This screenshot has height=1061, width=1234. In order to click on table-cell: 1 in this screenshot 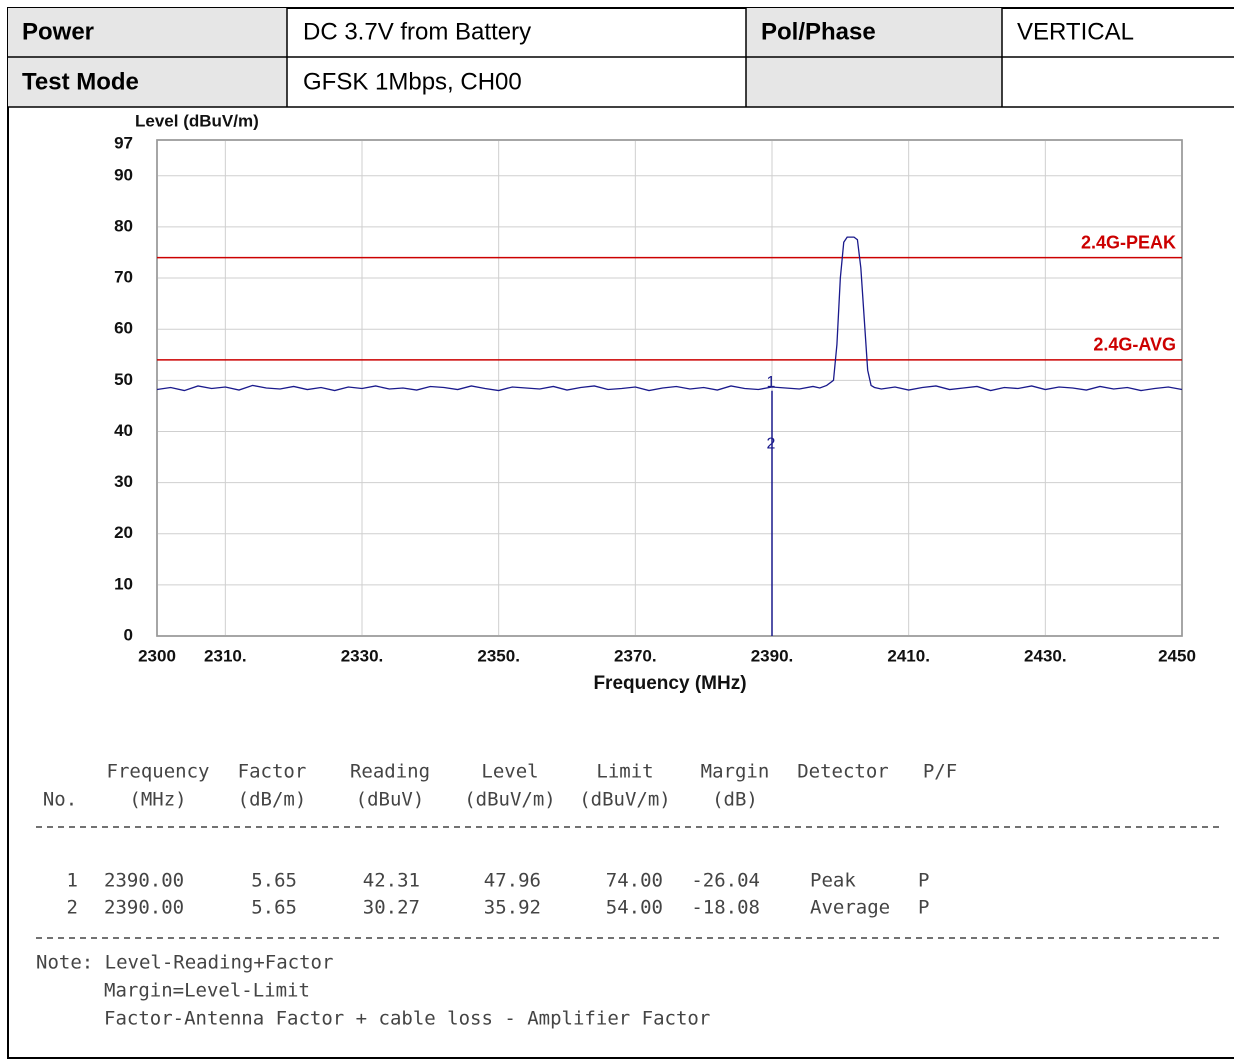, I will do `click(72, 881)`.